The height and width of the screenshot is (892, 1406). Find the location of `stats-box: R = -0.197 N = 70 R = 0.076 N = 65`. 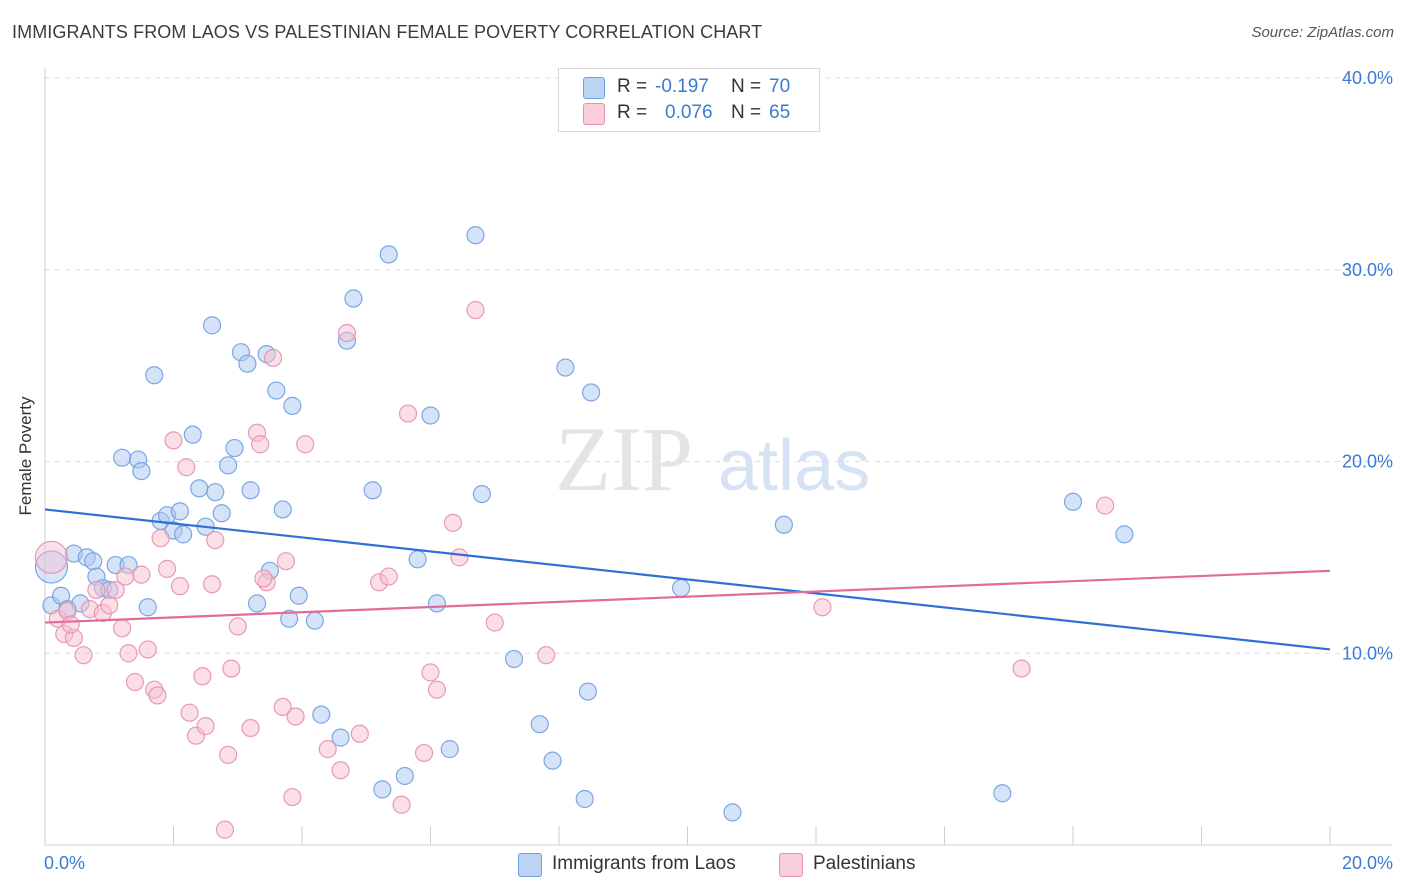

stats-box: R = -0.197 N = 70 R = 0.076 N = 65 is located at coordinates (689, 100).